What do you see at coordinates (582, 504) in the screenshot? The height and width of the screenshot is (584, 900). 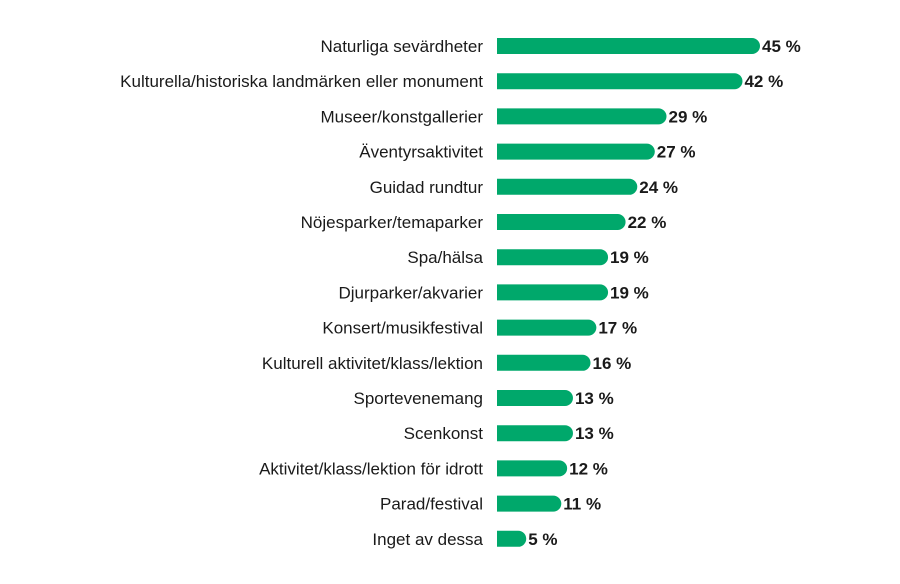 I see `value-label: 11 %` at bounding box center [582, 504].